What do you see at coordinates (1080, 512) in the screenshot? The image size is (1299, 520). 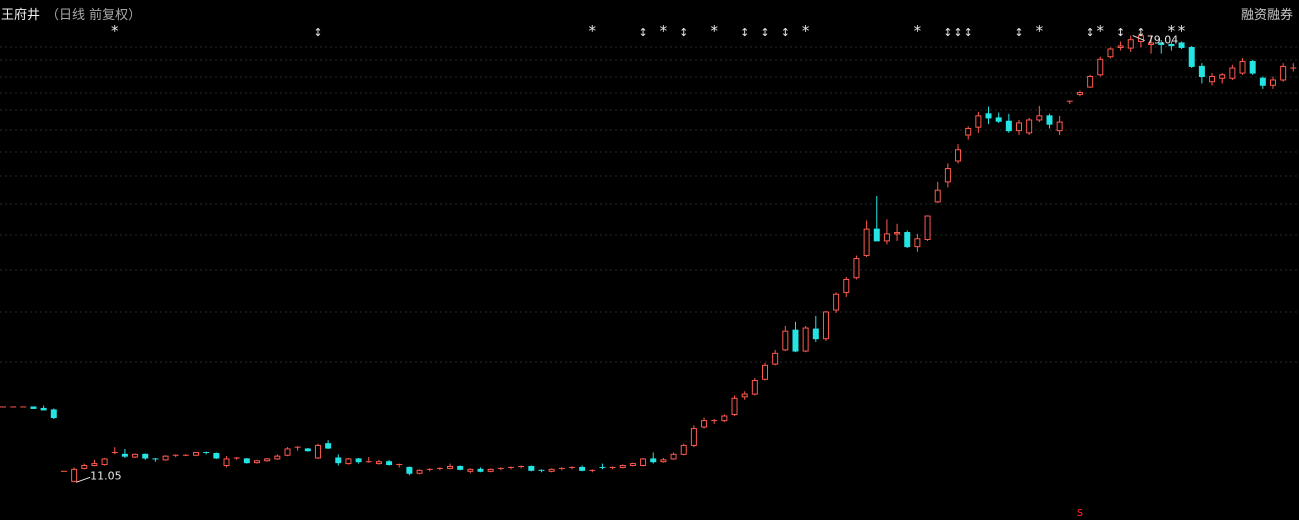 I see `margin-event-mark: s` at bounding box center [1080, 512].